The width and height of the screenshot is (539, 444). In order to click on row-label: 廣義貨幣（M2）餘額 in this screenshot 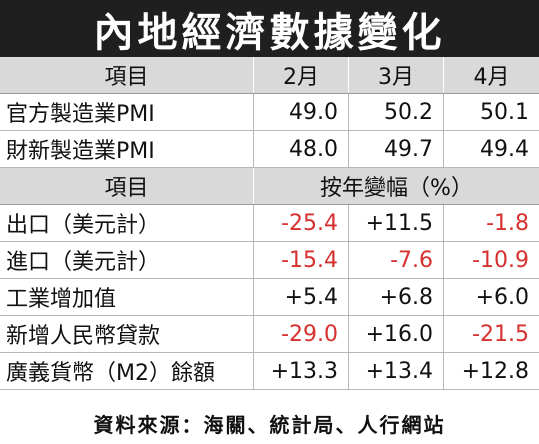, I will do `click(127, 371)`.